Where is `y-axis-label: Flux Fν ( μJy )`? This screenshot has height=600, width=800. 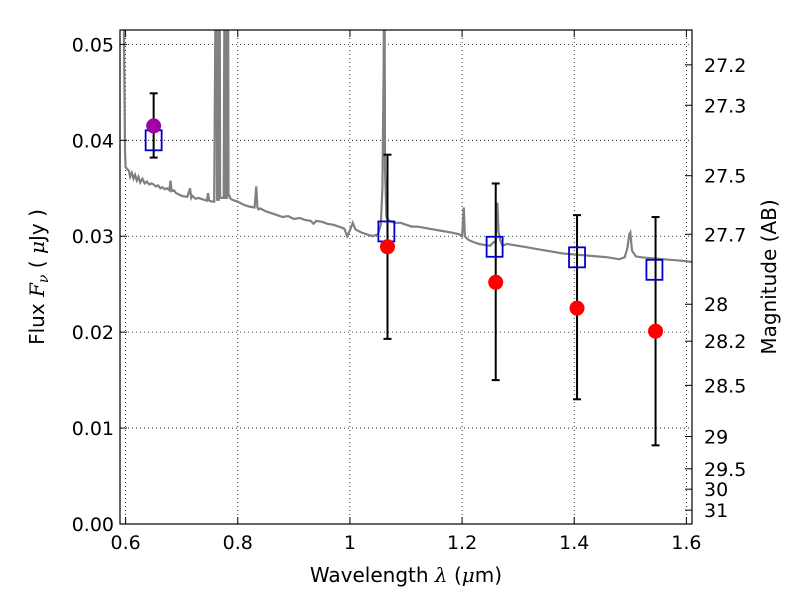 y-axis-label: Flux Fν ( μJy ) is located at coordinates (38, 277).